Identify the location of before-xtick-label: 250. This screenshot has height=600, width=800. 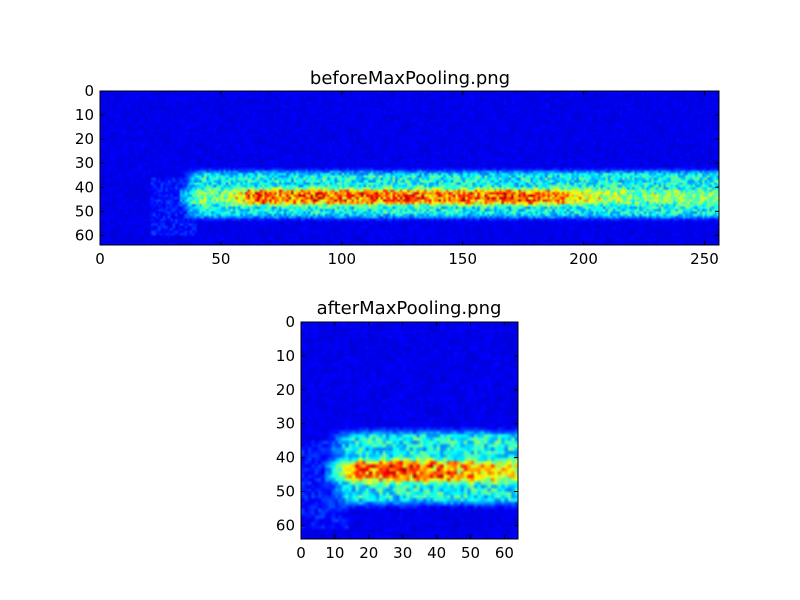
(704, 259).